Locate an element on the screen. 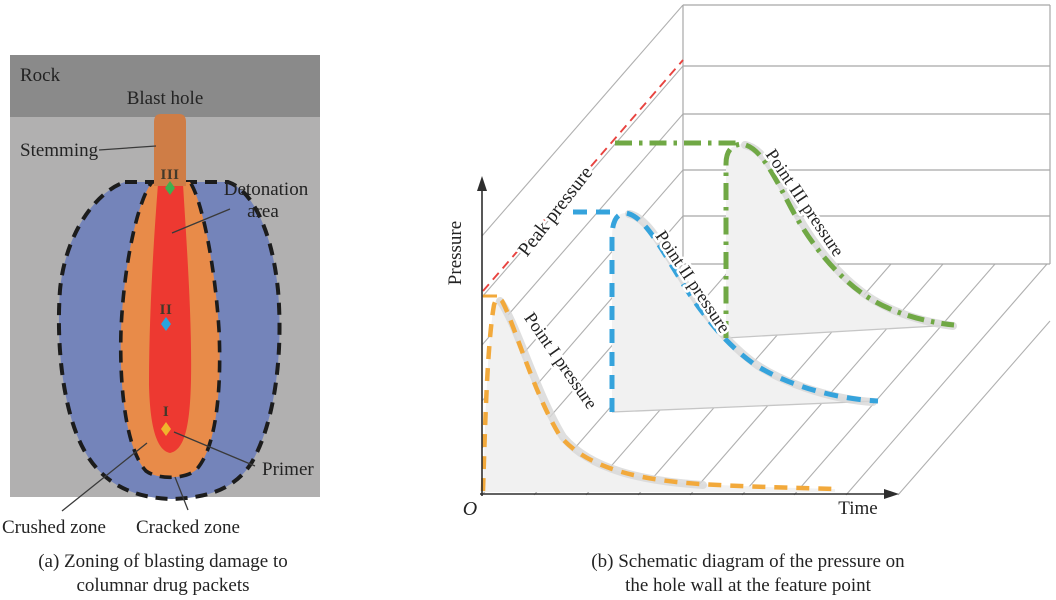 Image resolution: width=1056 pixels, height=600 pixels. stemming-column is located at coordinates (170, 150).